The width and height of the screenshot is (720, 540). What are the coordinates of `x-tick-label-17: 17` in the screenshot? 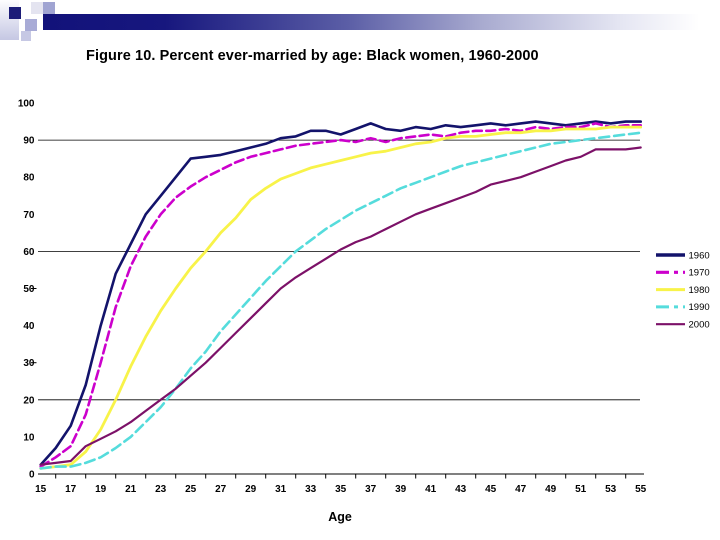 It's located at (71, 489).